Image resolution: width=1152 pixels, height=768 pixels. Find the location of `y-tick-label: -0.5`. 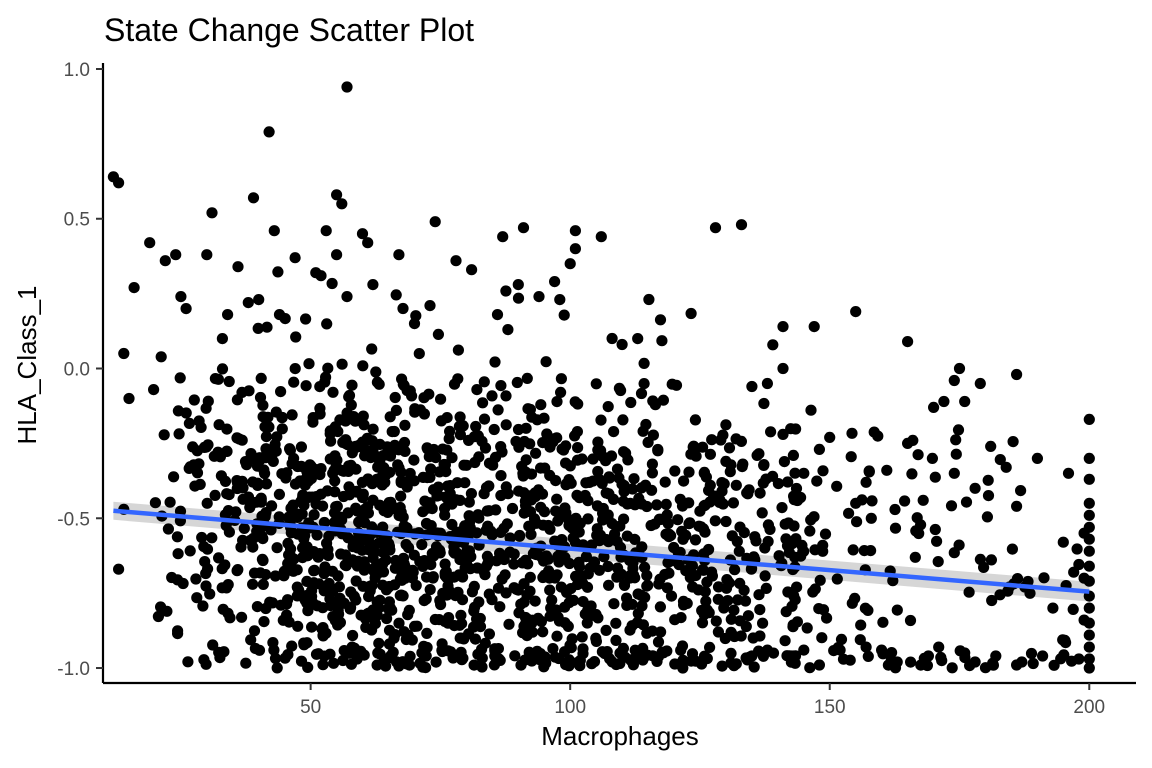

y-tick-label: -0.5 is located at coordinates (73, 519).